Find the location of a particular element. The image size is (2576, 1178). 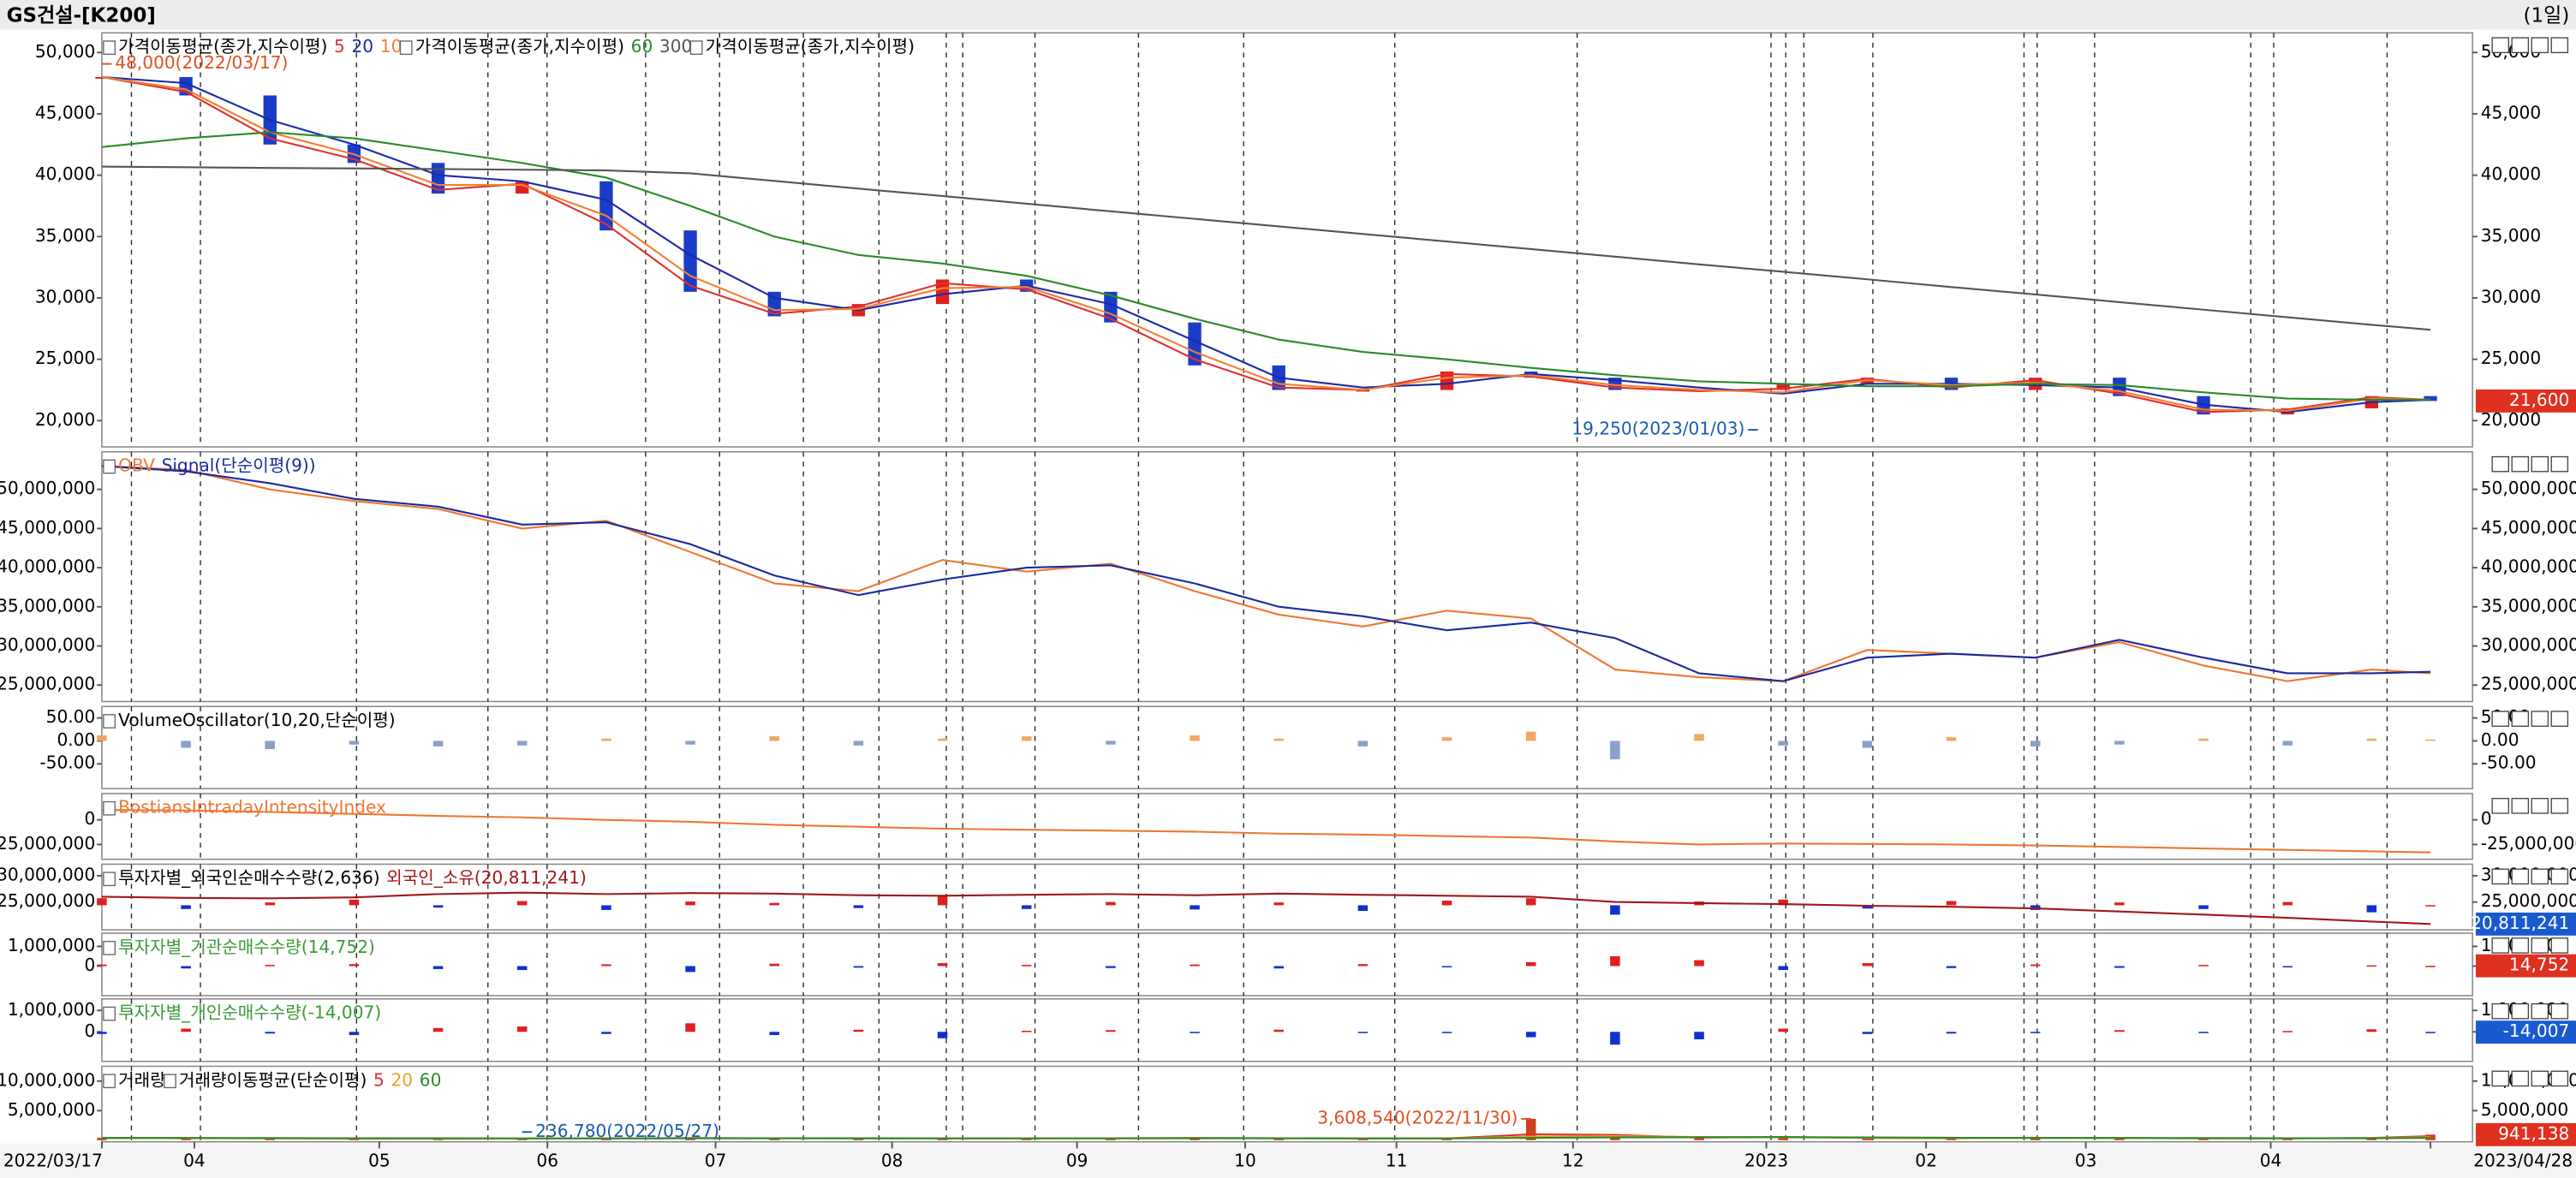

y-tick-label-right: 35,000 is located at coordinates (2511, 235).